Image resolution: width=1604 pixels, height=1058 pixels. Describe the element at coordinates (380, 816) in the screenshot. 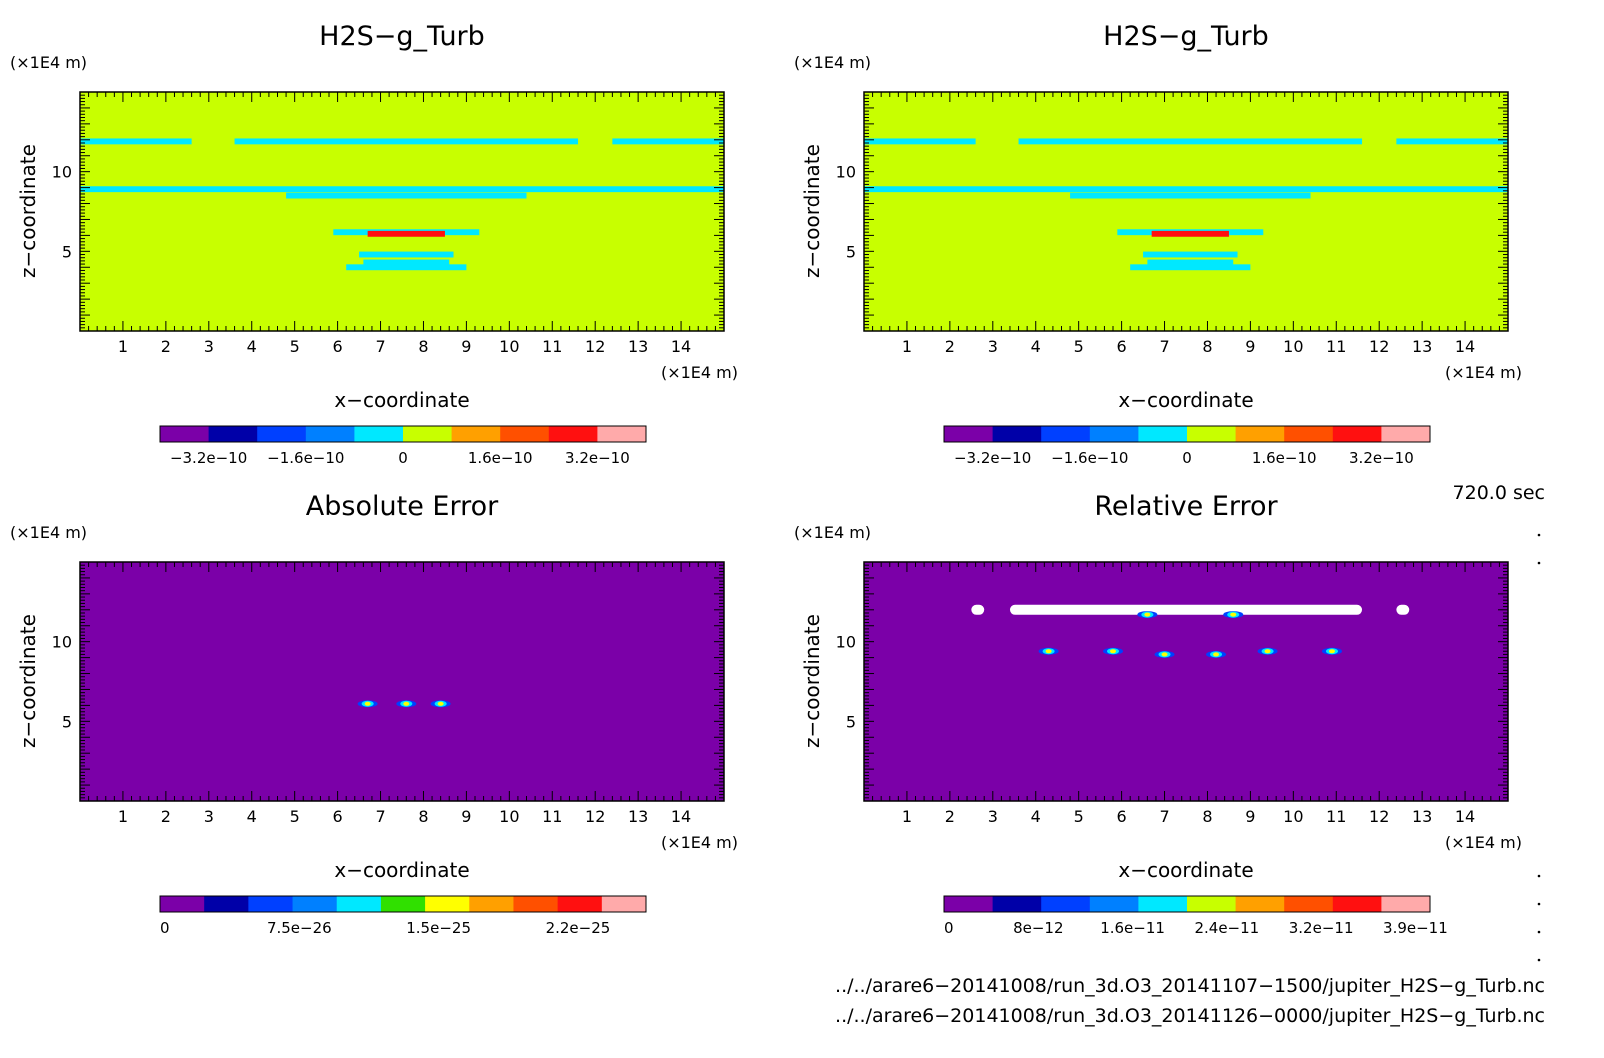

I see `x-tick-label: 7` at that location.